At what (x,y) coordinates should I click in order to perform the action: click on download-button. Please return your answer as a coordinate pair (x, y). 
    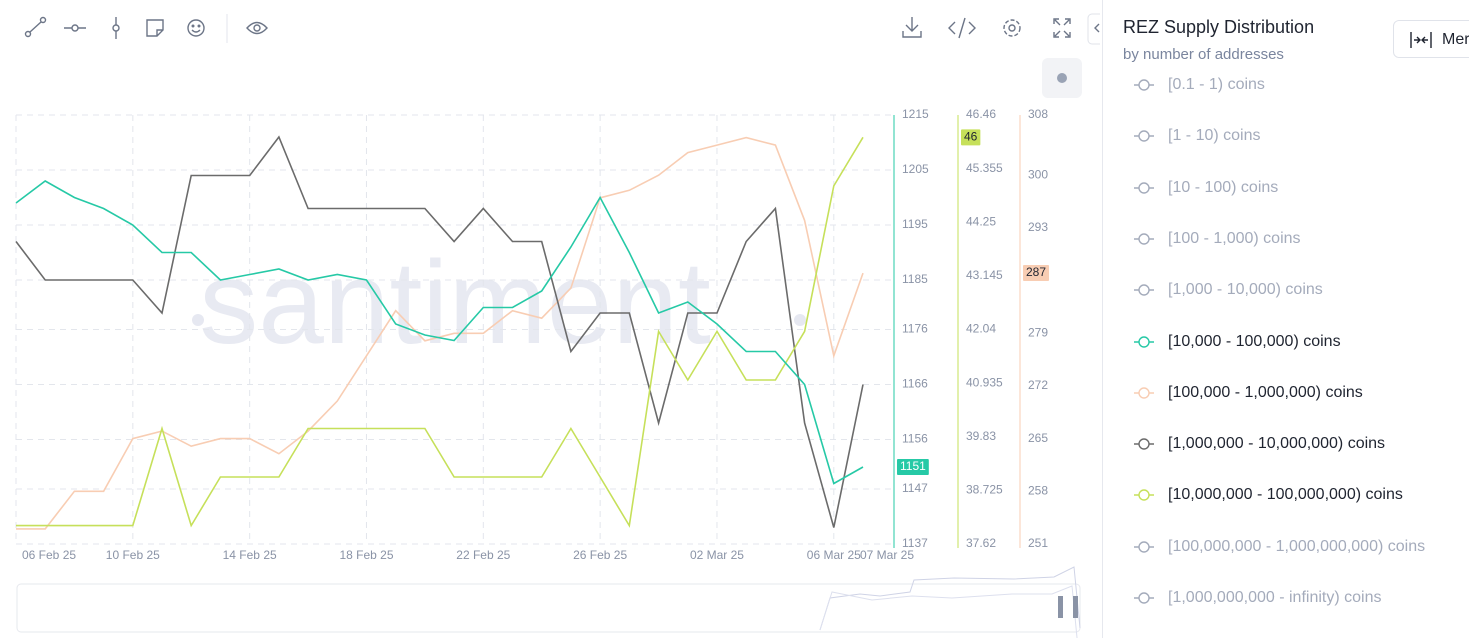
    Looking at the image, I should click on (912, 27).